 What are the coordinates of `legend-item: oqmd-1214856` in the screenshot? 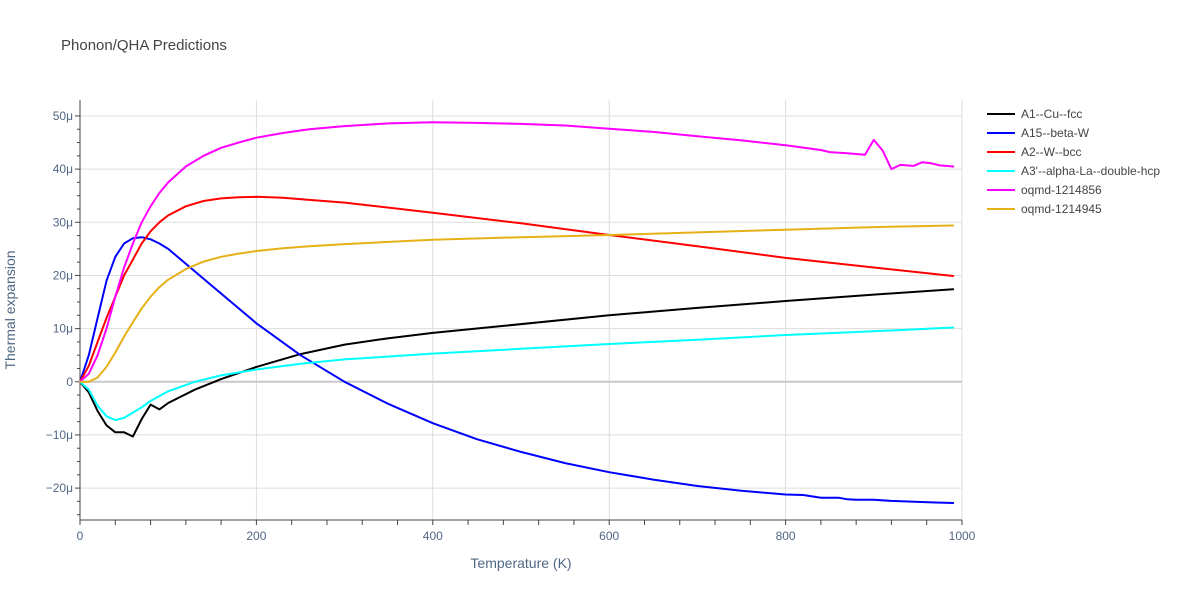 It's located at (1044, 190).